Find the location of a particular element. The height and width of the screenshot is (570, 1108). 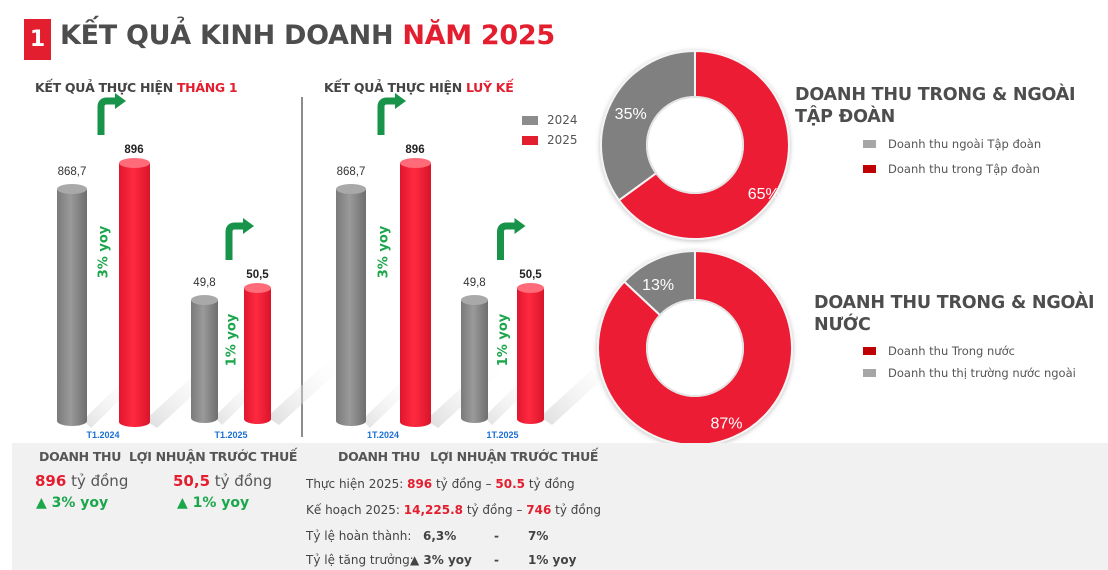

bar-2025-T1.2024 is located at coordinates (134, 295).